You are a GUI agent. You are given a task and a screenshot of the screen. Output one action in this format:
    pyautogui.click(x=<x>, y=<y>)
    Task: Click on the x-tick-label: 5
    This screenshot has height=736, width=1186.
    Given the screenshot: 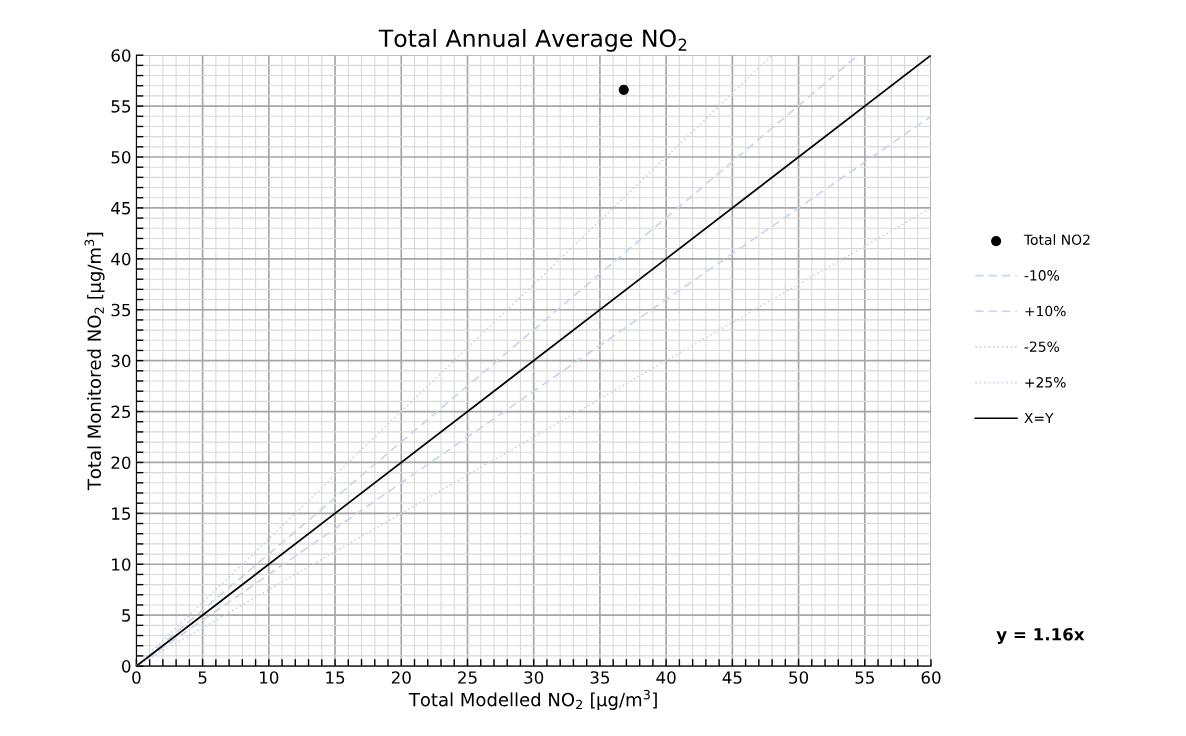 What is the action you would take?
    pyautogui.click(x=202, y=677)
    